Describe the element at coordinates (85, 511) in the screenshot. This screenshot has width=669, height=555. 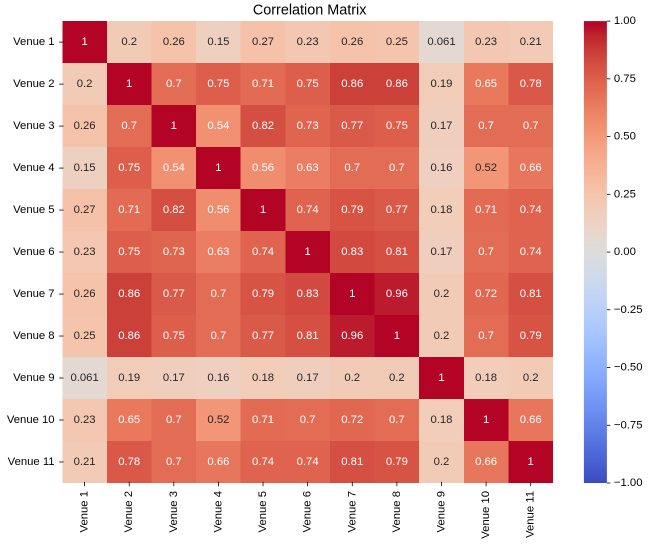
I see `svg-text: Venue 1` at that location.